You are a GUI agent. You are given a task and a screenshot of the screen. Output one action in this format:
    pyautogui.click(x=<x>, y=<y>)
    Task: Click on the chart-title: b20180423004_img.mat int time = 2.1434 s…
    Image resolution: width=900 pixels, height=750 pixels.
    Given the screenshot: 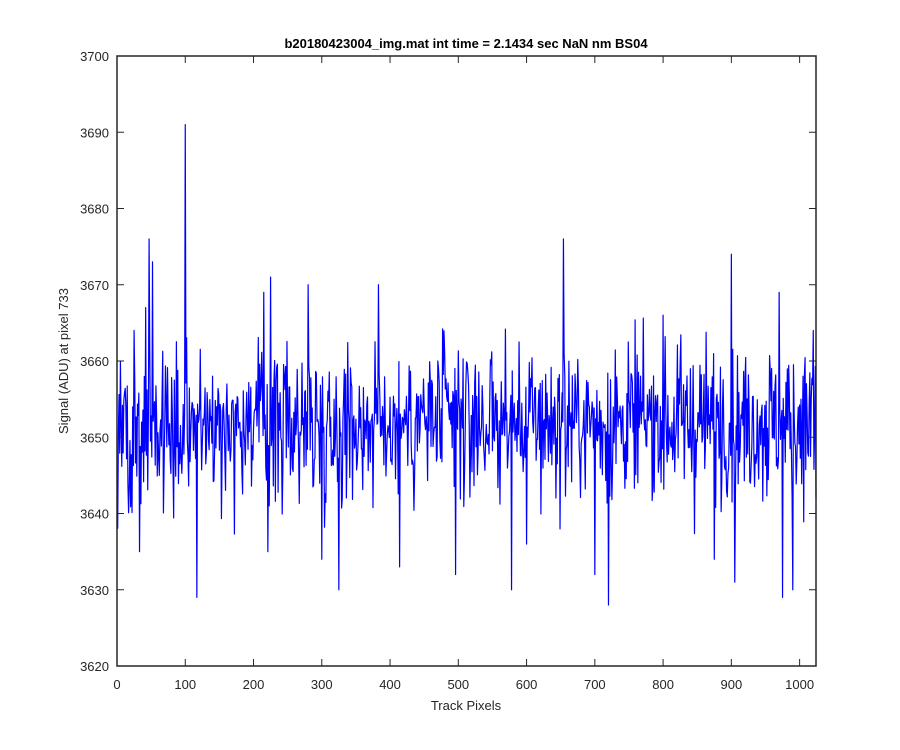 What is the action you would take?
    pyautogui.click(x=466, y=43)
    